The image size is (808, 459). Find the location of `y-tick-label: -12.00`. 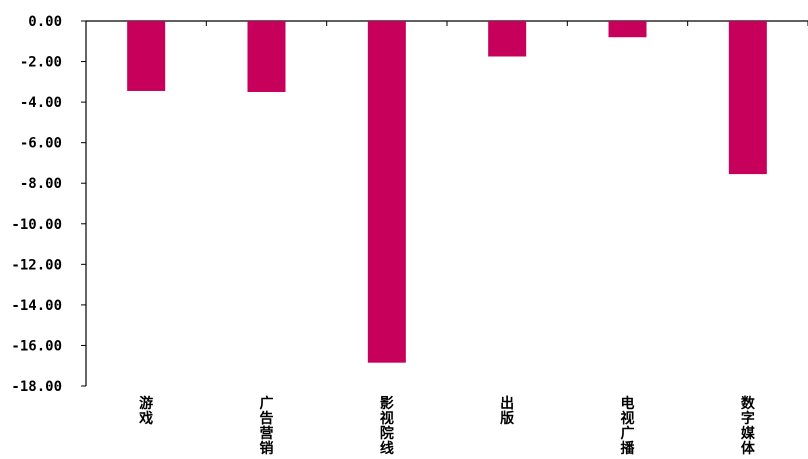

y-tick-label: -12.00 is located at coordinates (36, 265).